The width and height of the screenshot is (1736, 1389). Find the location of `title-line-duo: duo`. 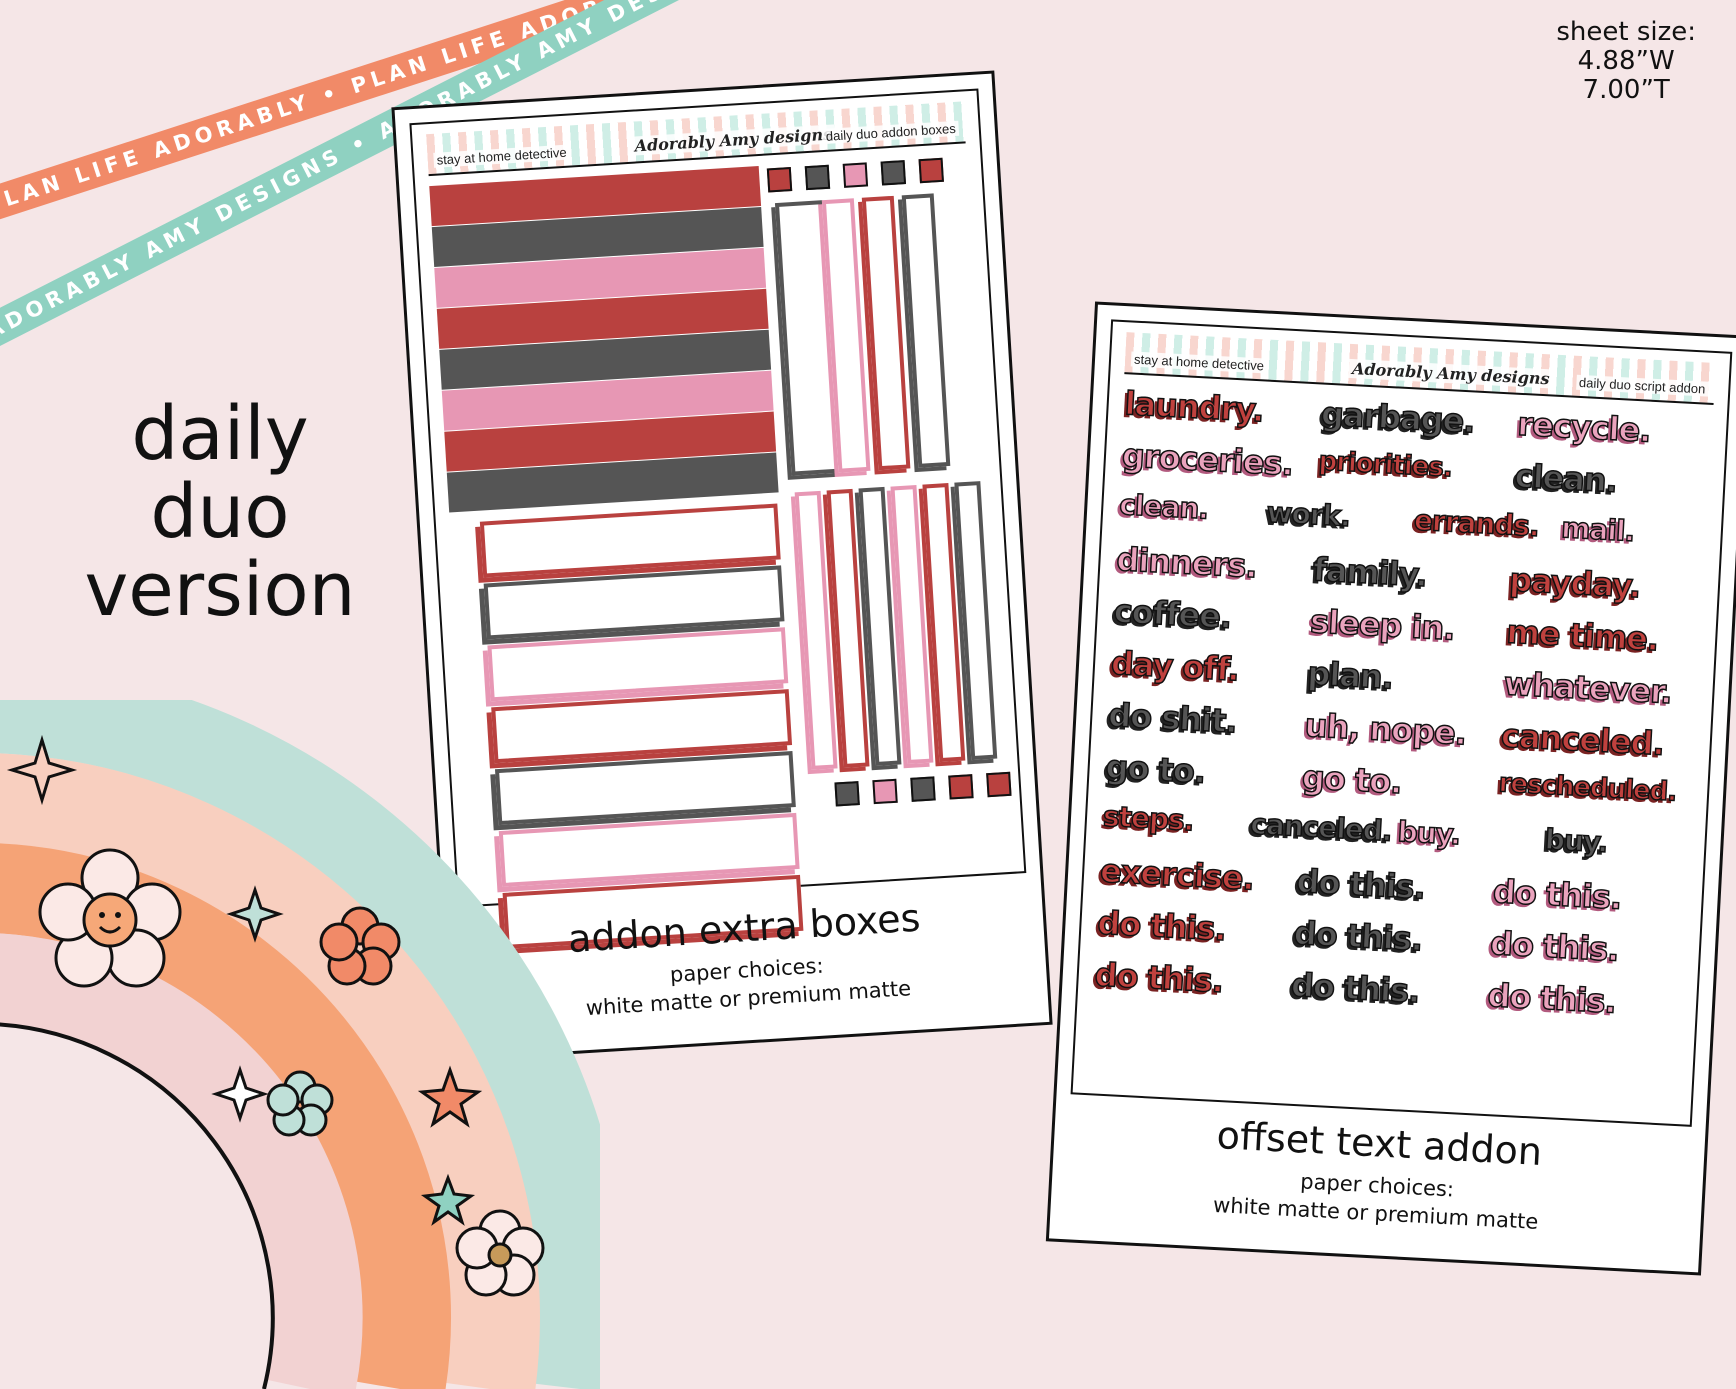

title-line-duo: duo is located at coordinates (220, 512).